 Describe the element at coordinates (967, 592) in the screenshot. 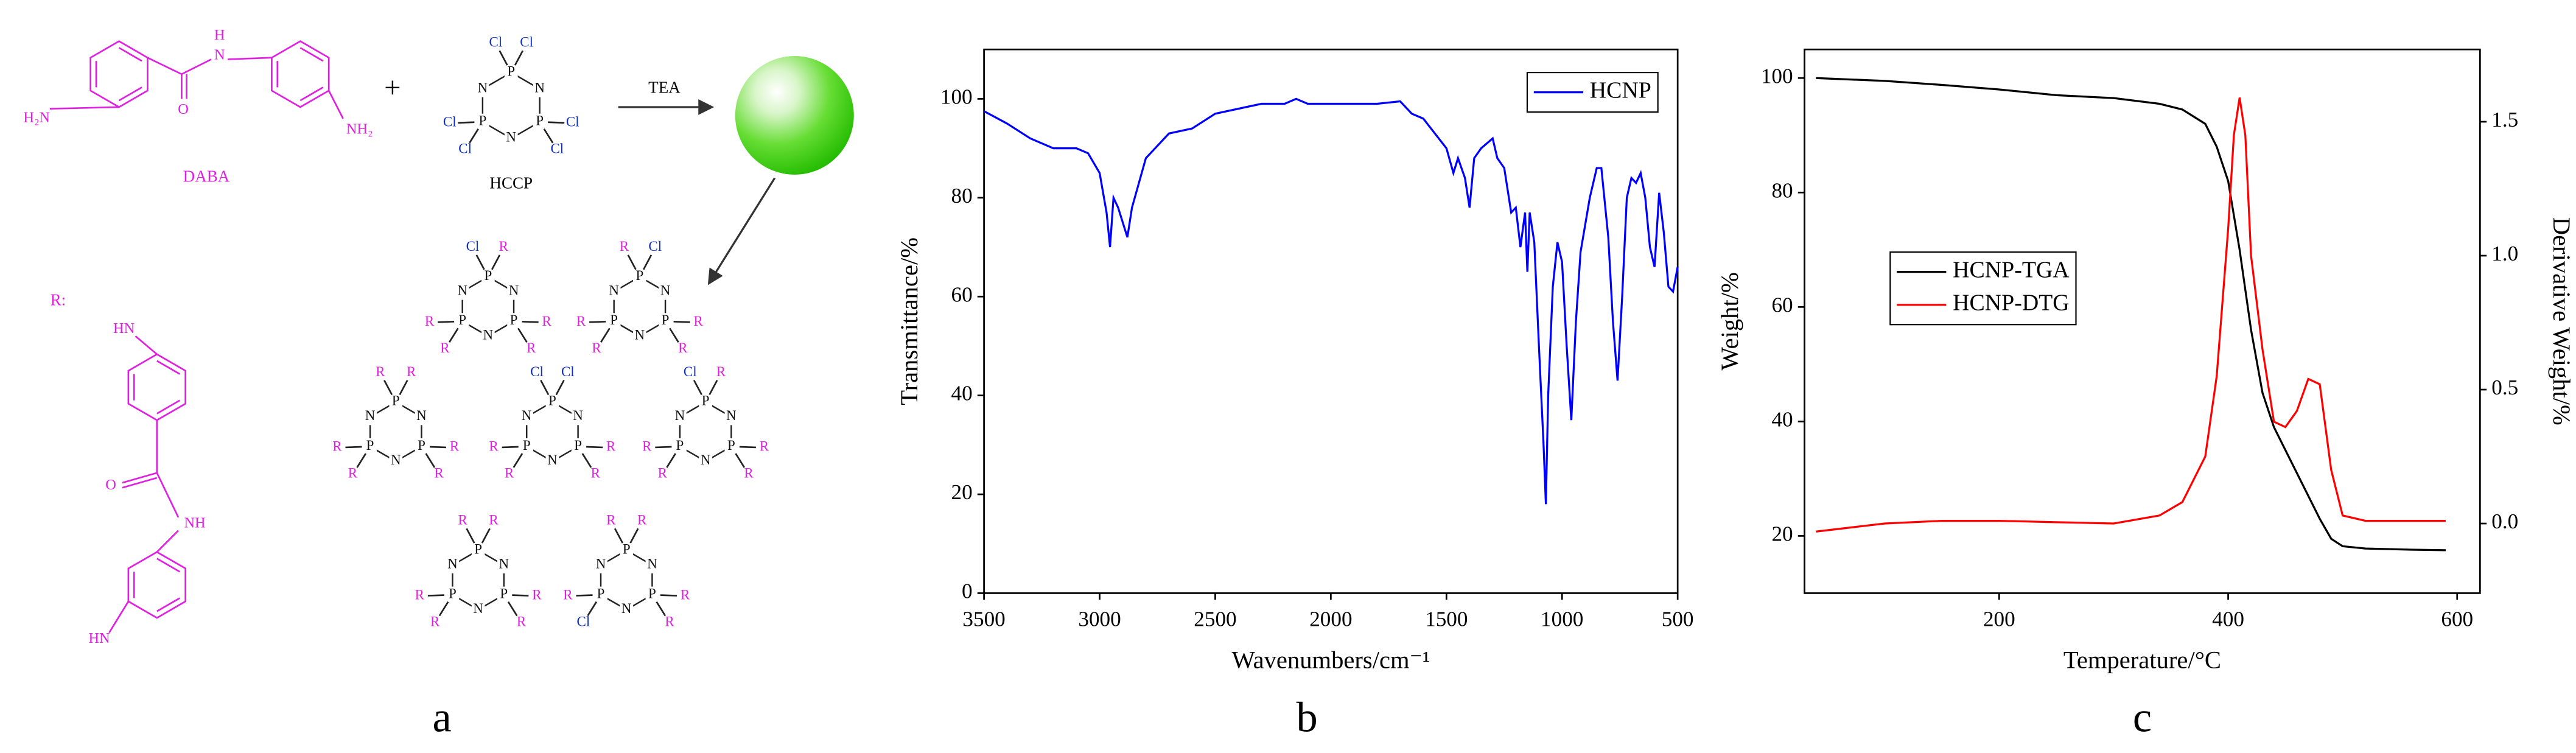

I see `y-tick-label: 0` at that location.